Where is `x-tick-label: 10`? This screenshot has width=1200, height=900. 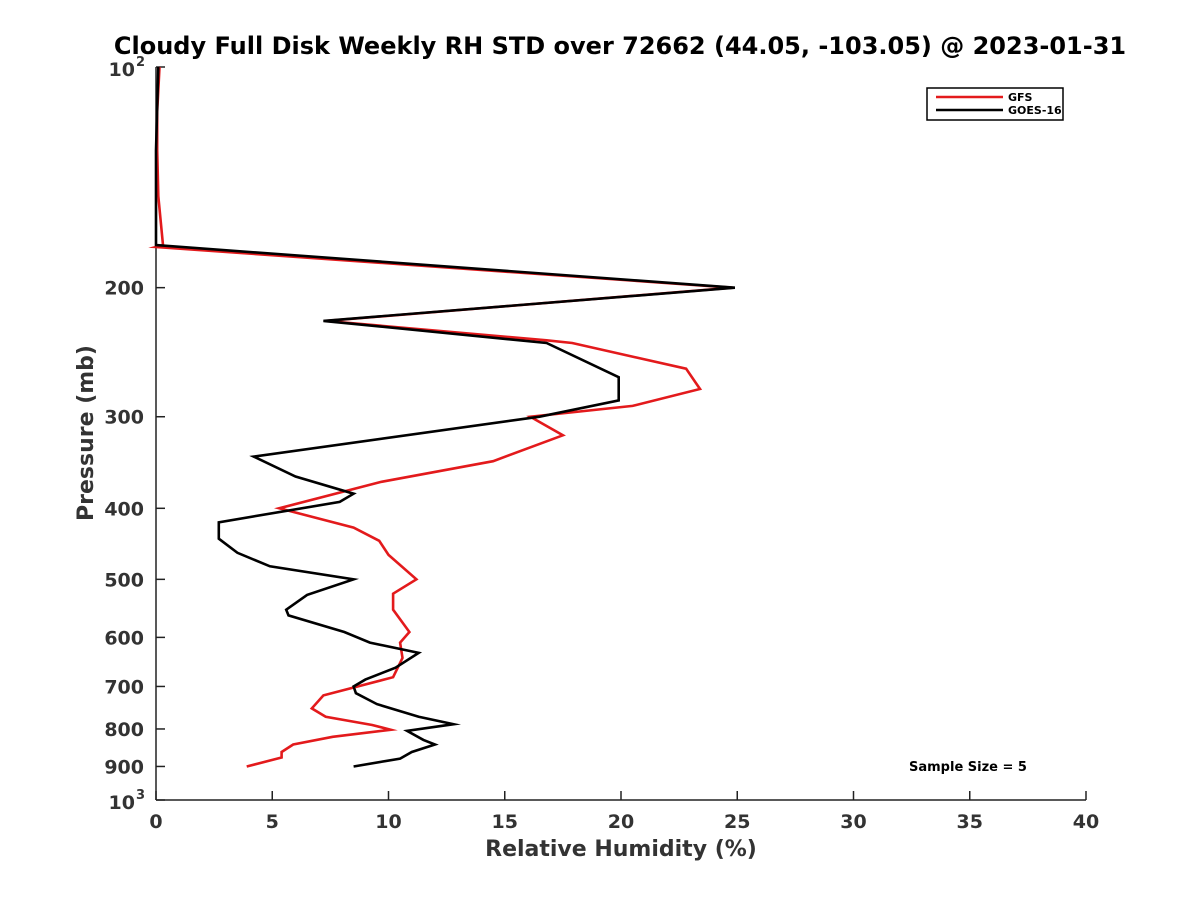 x-tick-label: 10 is located at coordinates (388, 822).